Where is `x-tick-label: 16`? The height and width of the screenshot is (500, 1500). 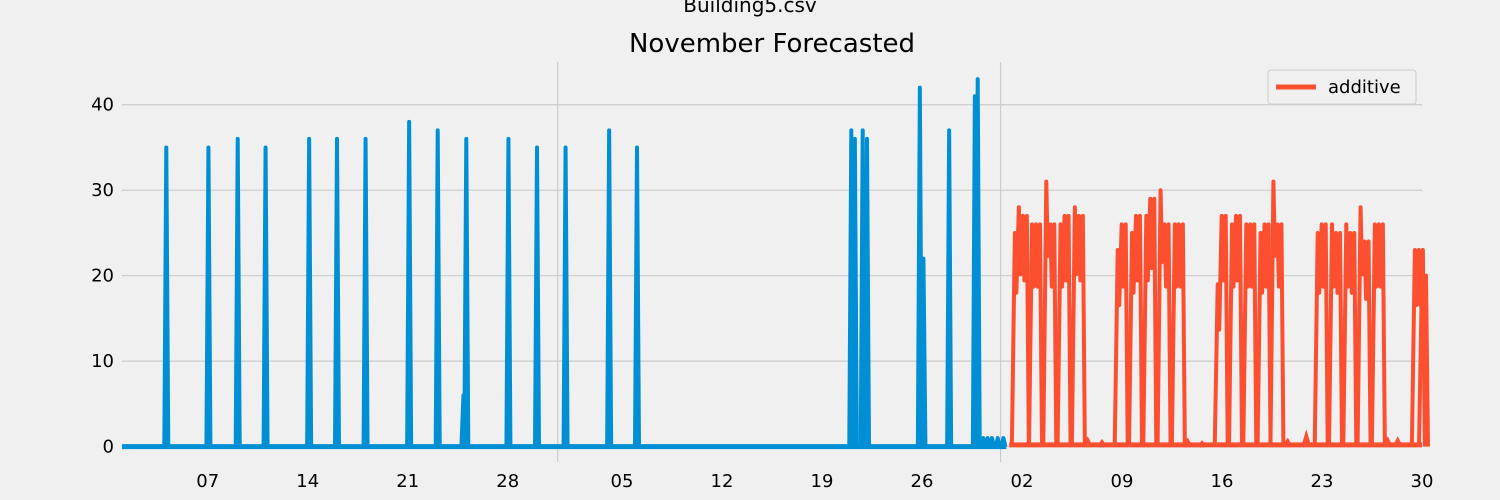 x-tick-label: 16 is located at coordinates (1222, 481).